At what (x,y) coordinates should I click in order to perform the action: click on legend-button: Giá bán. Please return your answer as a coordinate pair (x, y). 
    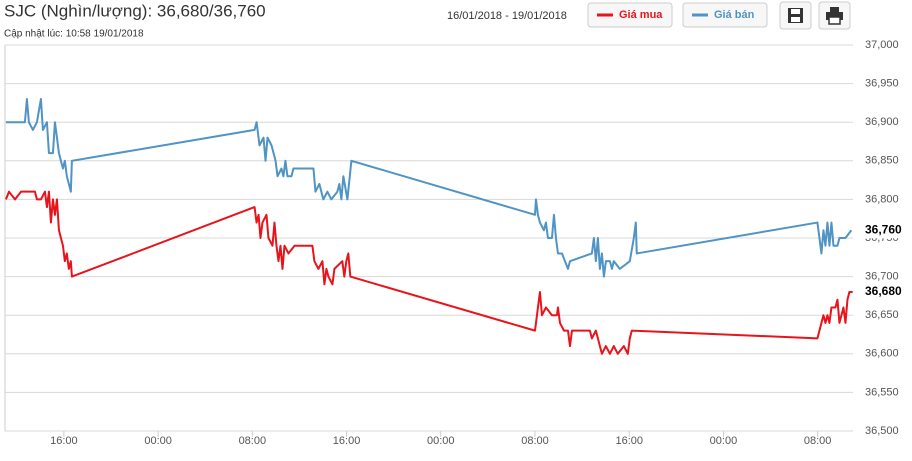
    Looking at the image, I should click on (725, 15).